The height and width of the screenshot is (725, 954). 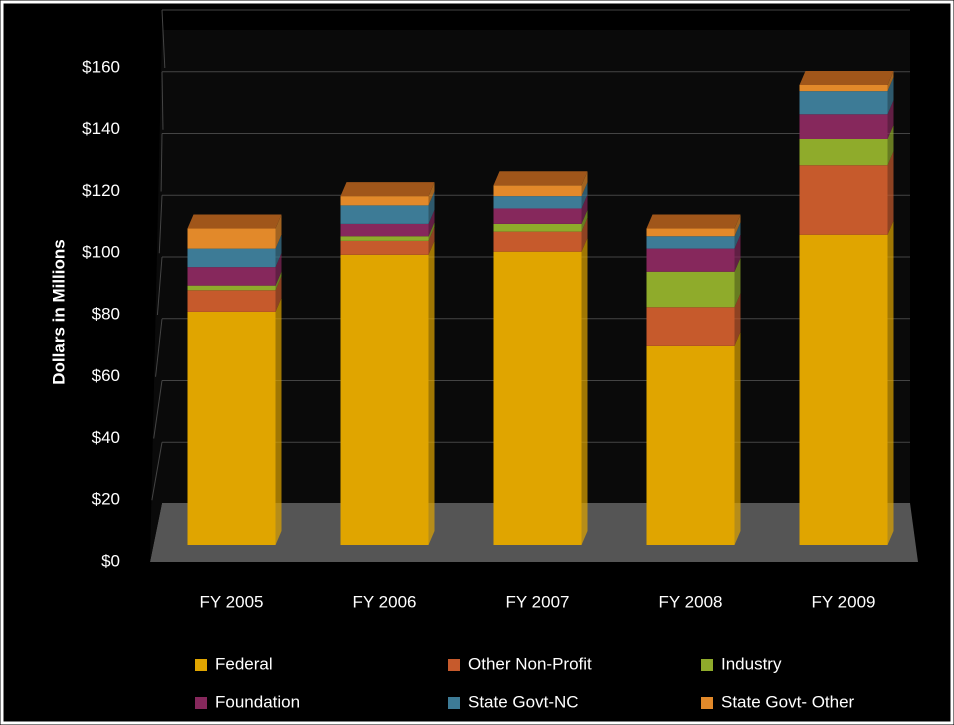 I want to click on legend-label: Foundation, so click(x=257, y=701).